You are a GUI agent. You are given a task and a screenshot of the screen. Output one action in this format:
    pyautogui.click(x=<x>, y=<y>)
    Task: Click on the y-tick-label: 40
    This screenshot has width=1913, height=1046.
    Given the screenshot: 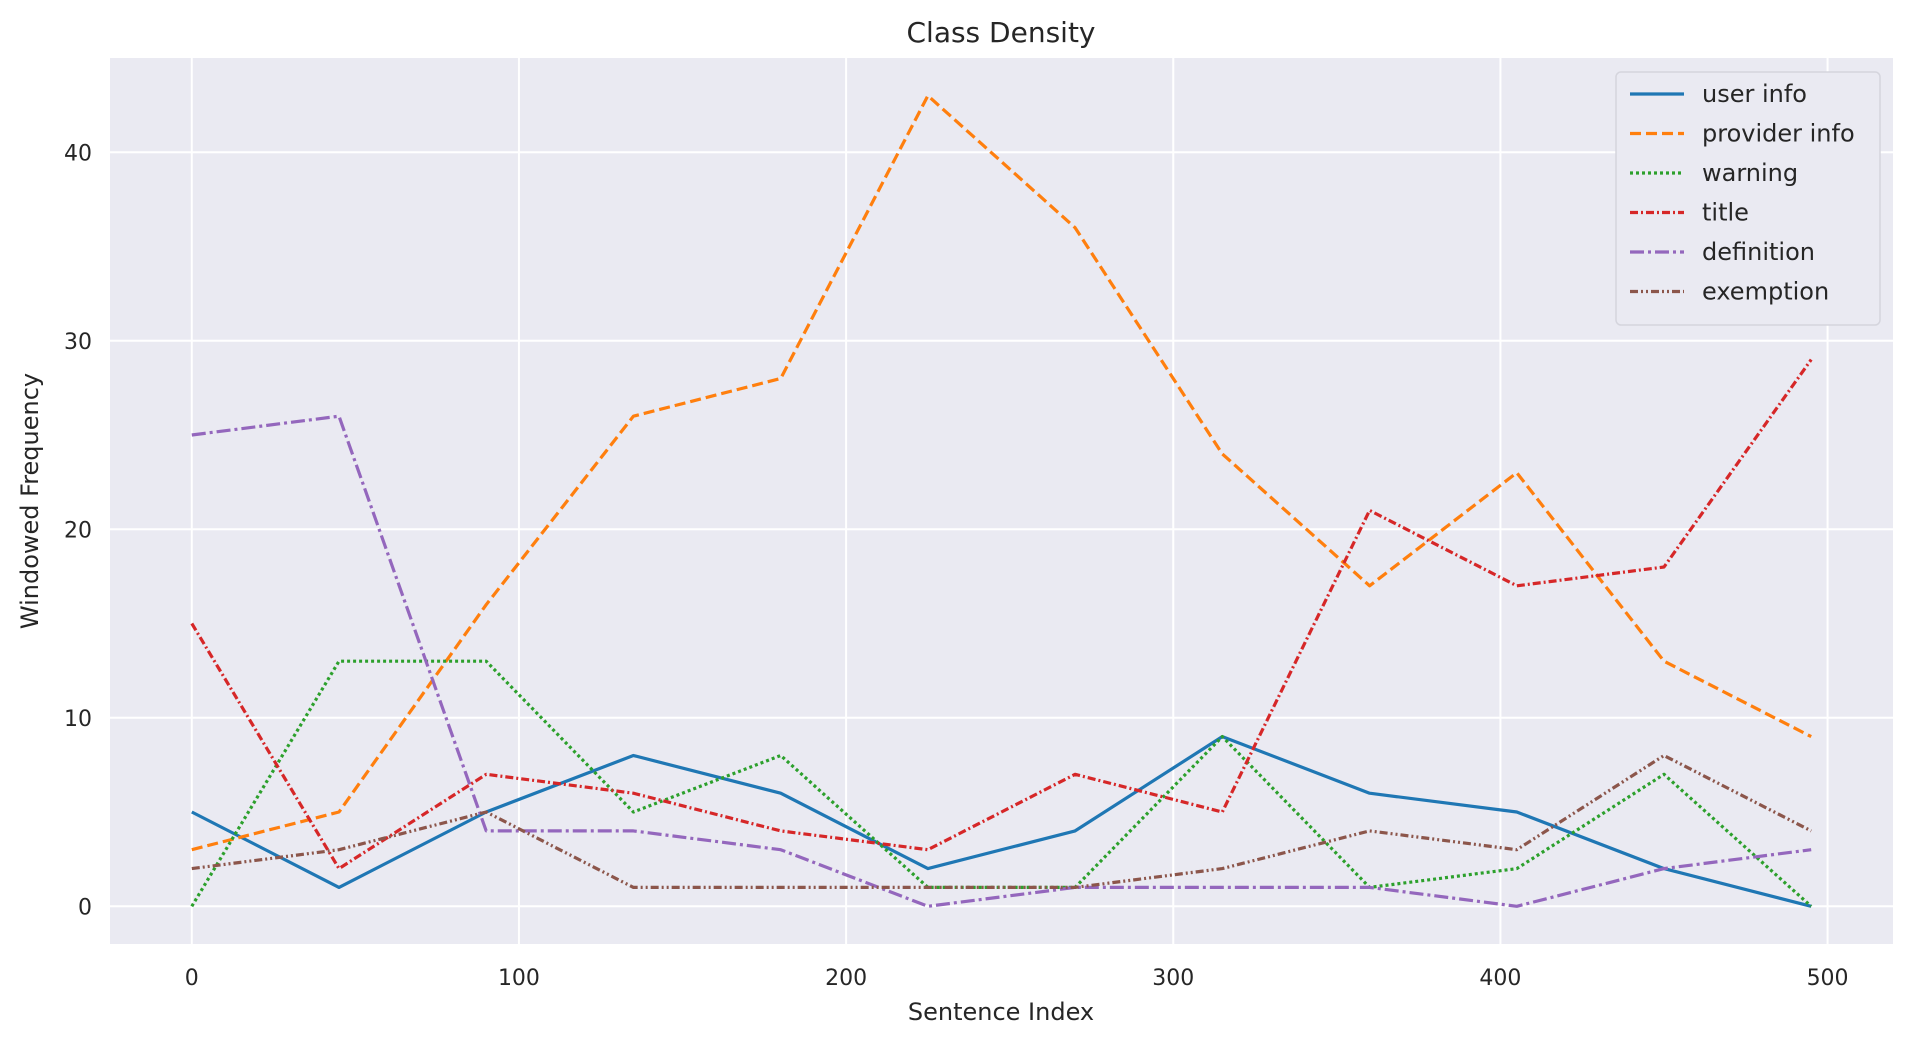 What is the action you would take?
    pyautogui.click(x=78, y=153)
    